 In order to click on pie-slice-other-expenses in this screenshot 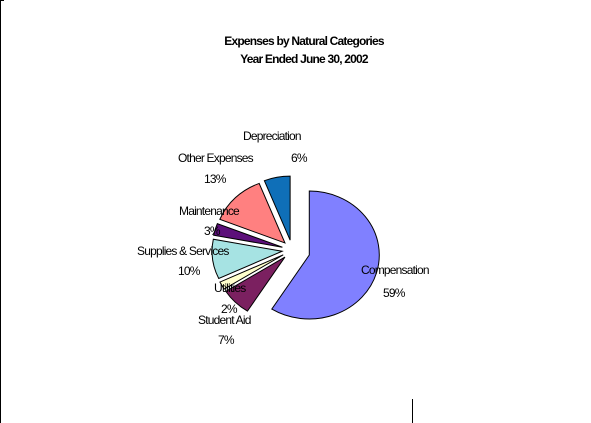, I will do `click(252, 213)`.